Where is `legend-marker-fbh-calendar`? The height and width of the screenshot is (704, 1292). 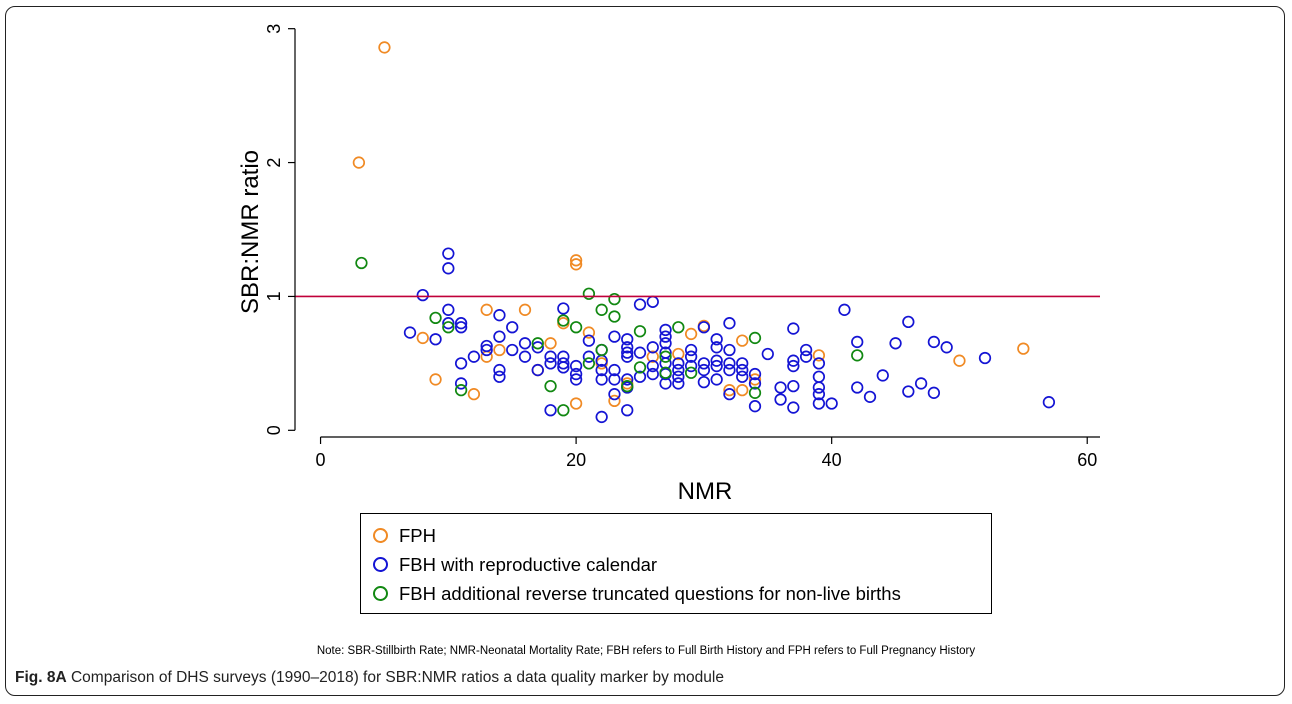 legend-marker-fbh-calendar is located at coordinates (380, 564).